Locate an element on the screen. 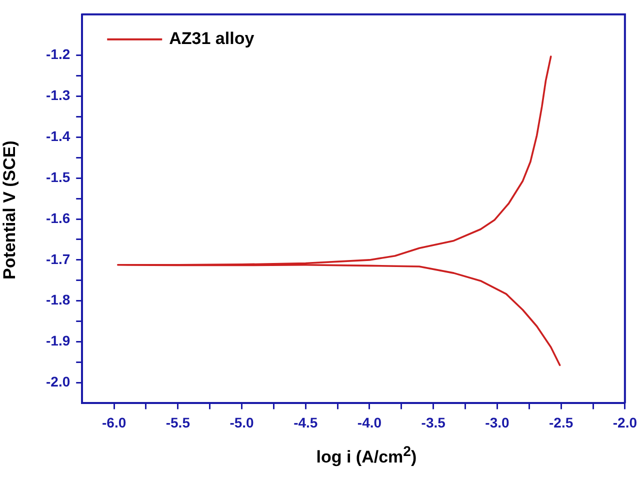 The height and width of the screenshot is (480, 643). y-tick-label: -1.8 is located at coordinates (58, 300).